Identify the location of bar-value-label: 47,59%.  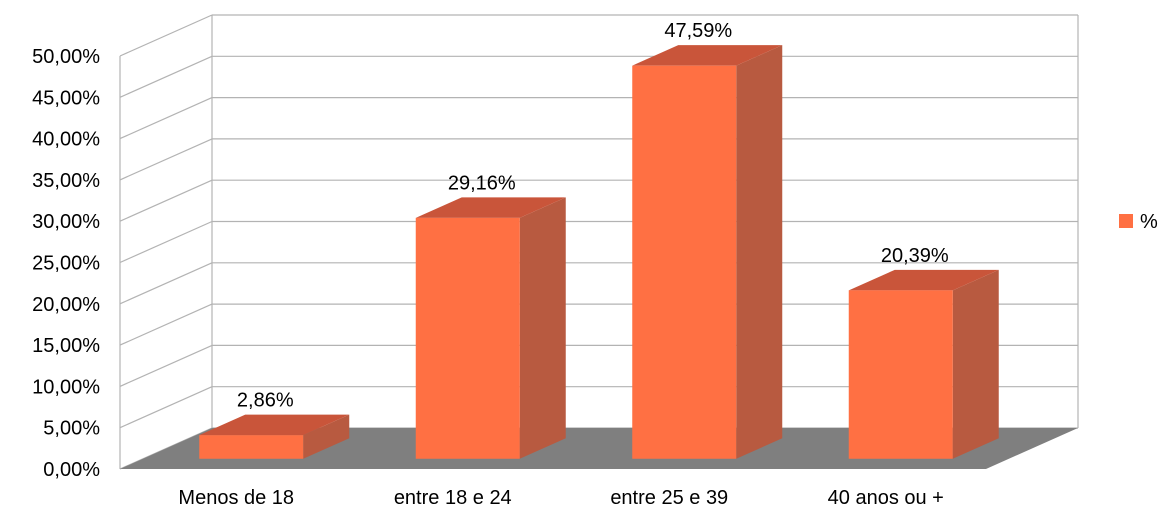
(698, 31).